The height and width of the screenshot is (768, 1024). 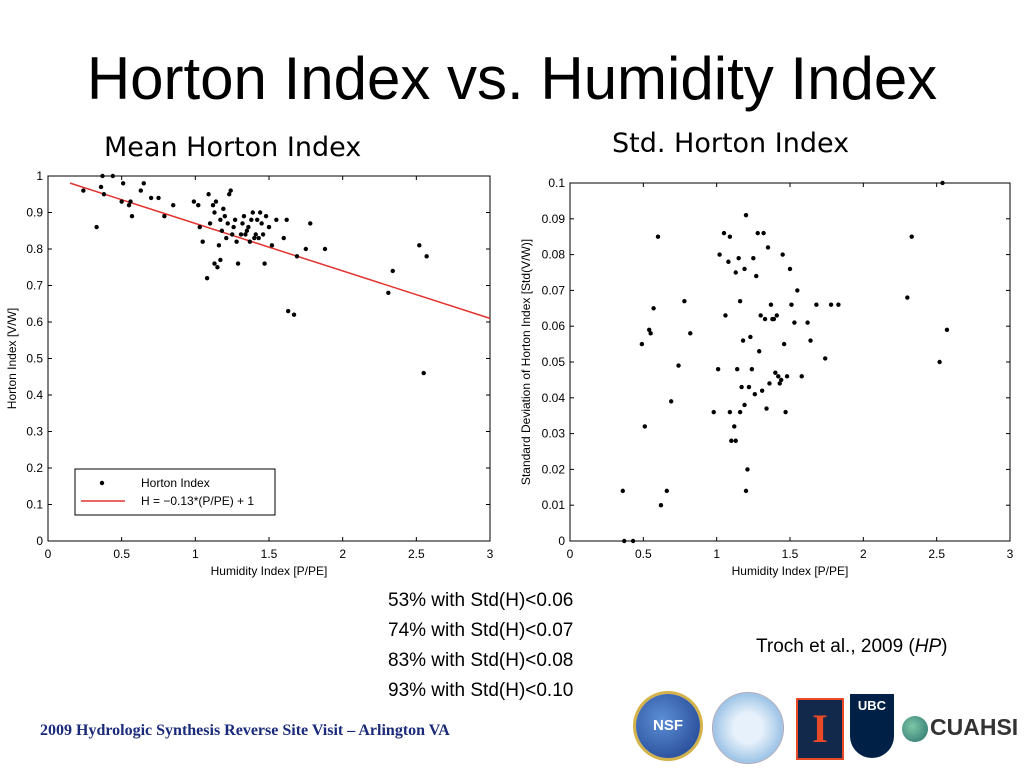 What do you see at coordinates (748, 728) in the screenshot?
I see `predictability-logo` at bounding box center [748, 728].